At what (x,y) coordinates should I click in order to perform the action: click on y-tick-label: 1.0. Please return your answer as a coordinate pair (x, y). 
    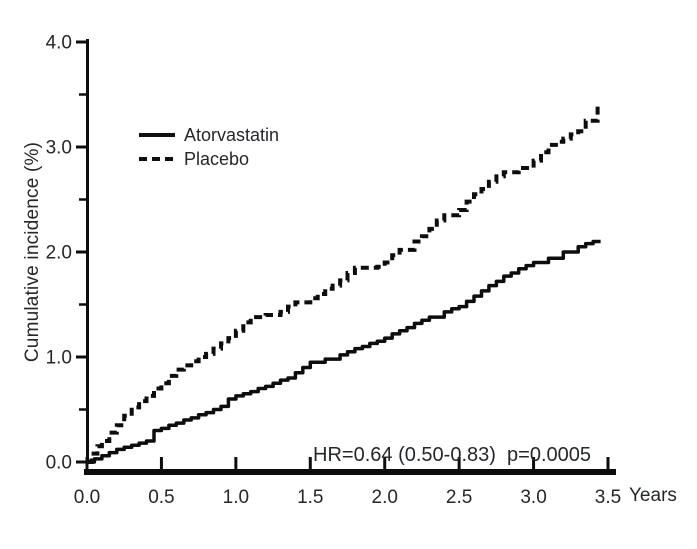
    Looking at the image, I should click on (59, 358).